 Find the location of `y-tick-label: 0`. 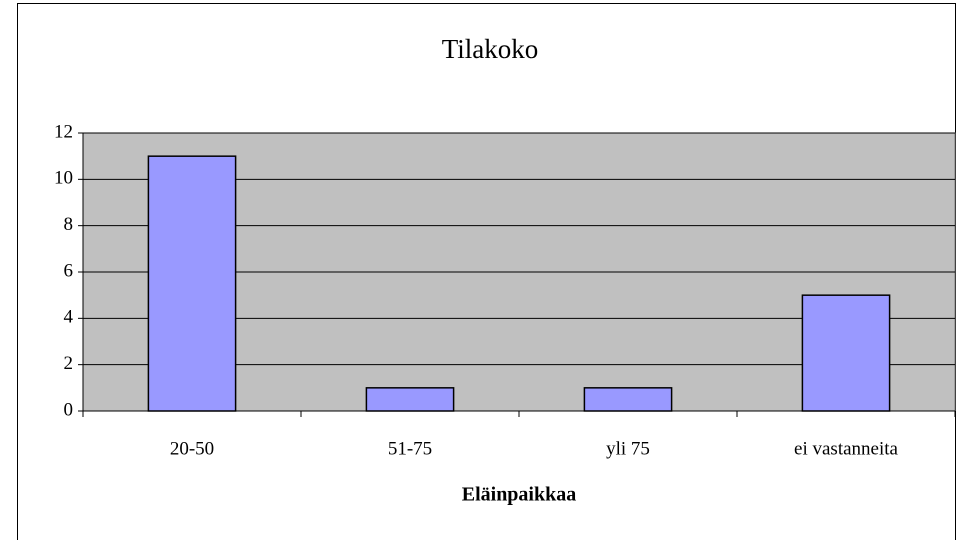

y-tick-label: 0 is located at coordinates (69, 409).